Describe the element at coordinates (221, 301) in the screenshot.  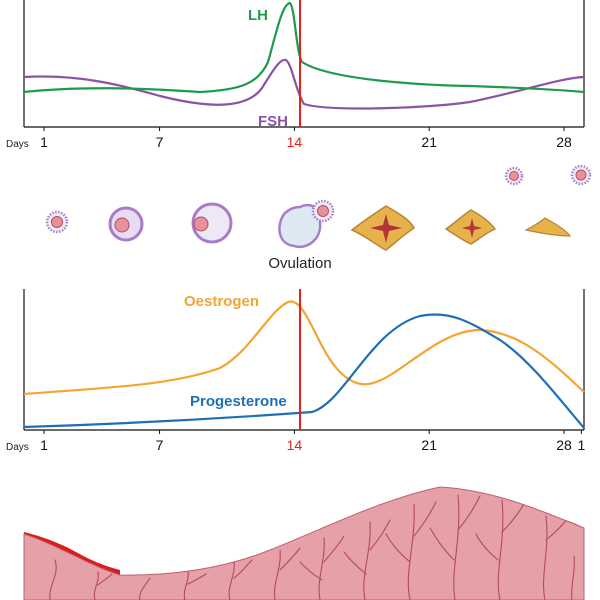
I see `oestrogen-label: Oestrogen` at that location.